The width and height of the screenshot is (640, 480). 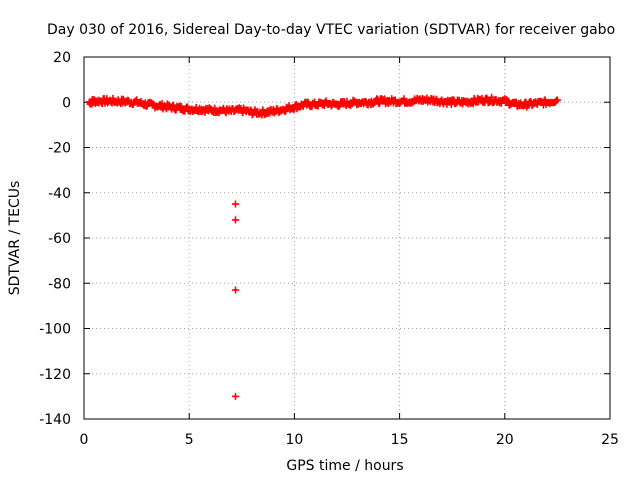 What do you see at coordinates (505, 440) in the screenshot?
I see `x-tick-label: 20` at bounding box center [505, 440].